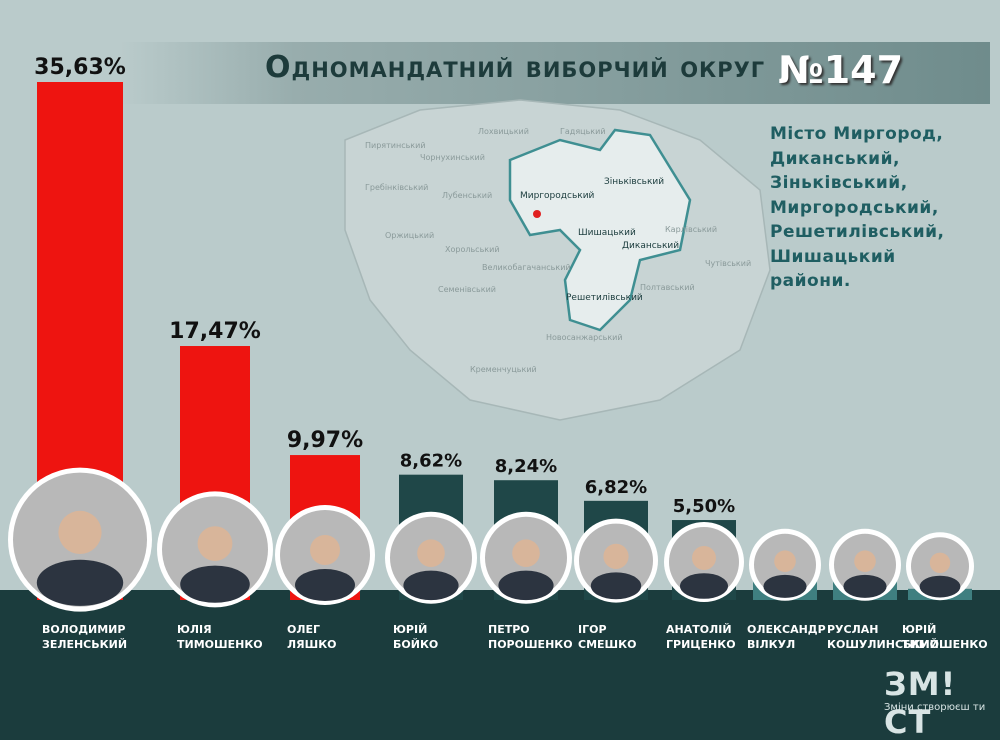 This screenshot has width=1000, height=740. I want to click on map-label: Карлівський, so click(691, 229).